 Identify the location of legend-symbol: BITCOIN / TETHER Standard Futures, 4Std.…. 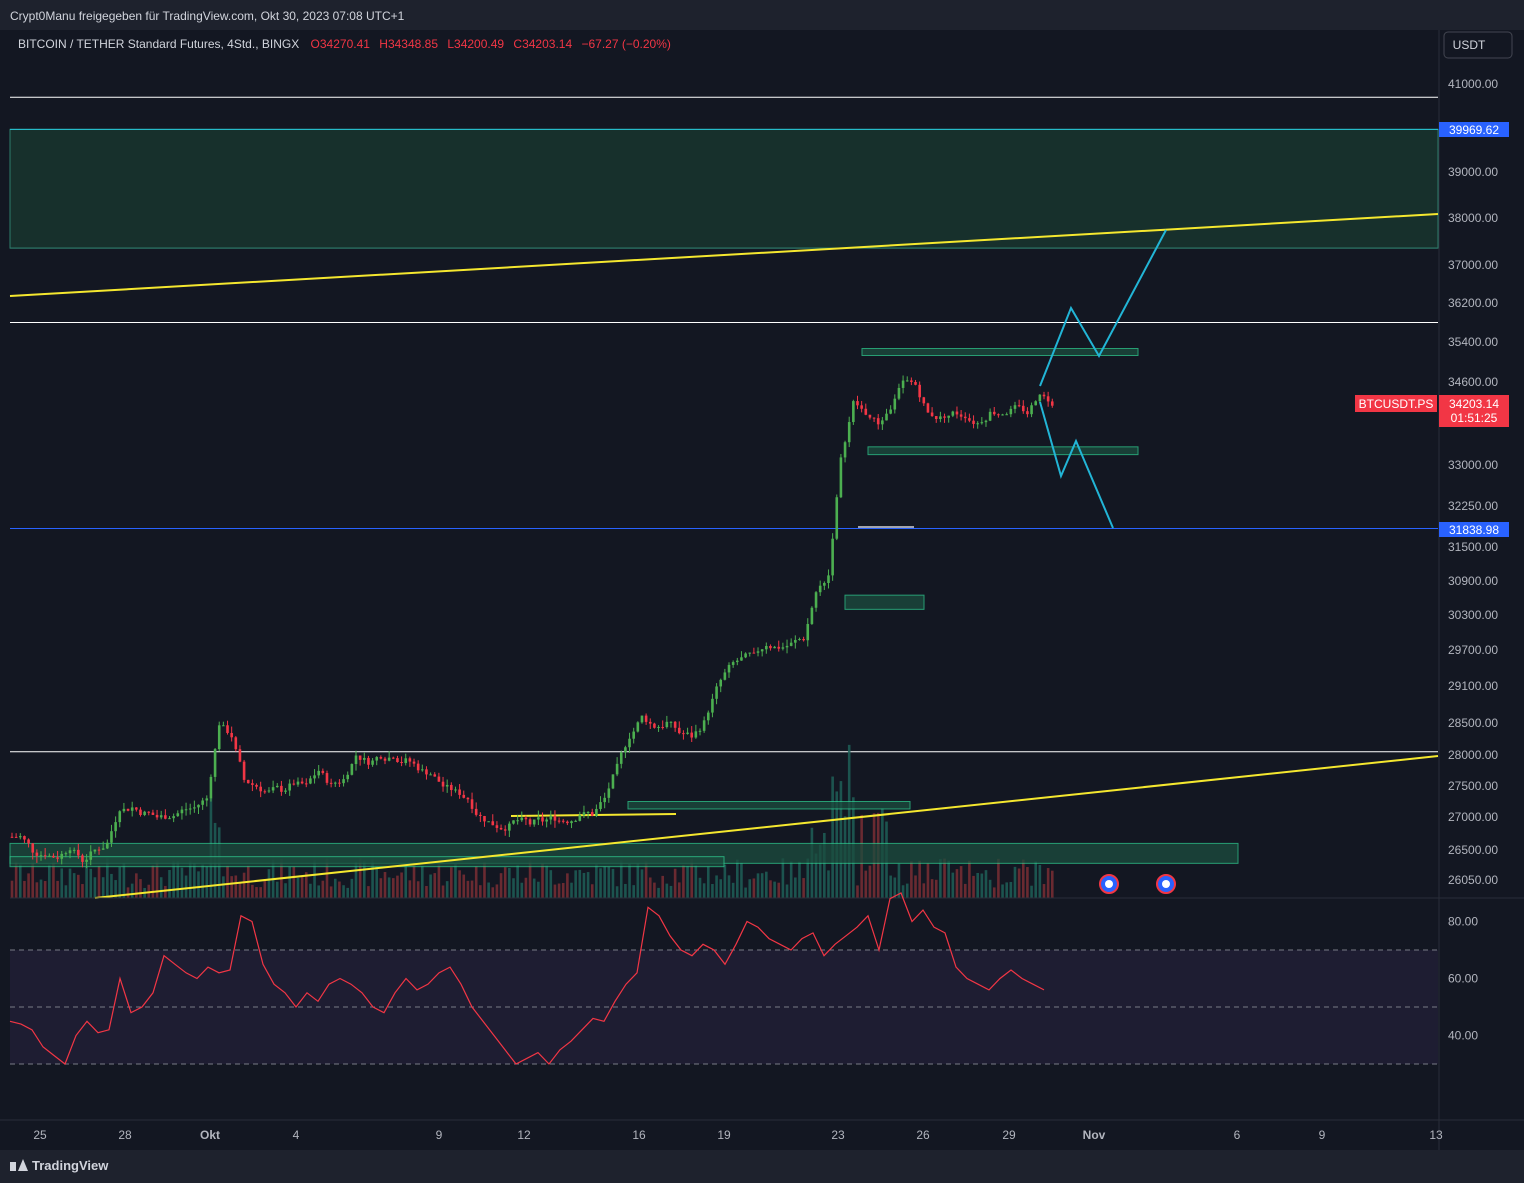
(158, 44).